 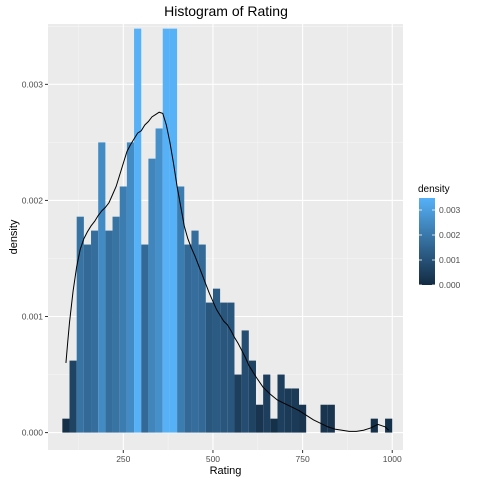 What do you see at coordinates (213, 459) in the screenshot?
I see `x-tick-label: 500` at bounding box center [213, 459].